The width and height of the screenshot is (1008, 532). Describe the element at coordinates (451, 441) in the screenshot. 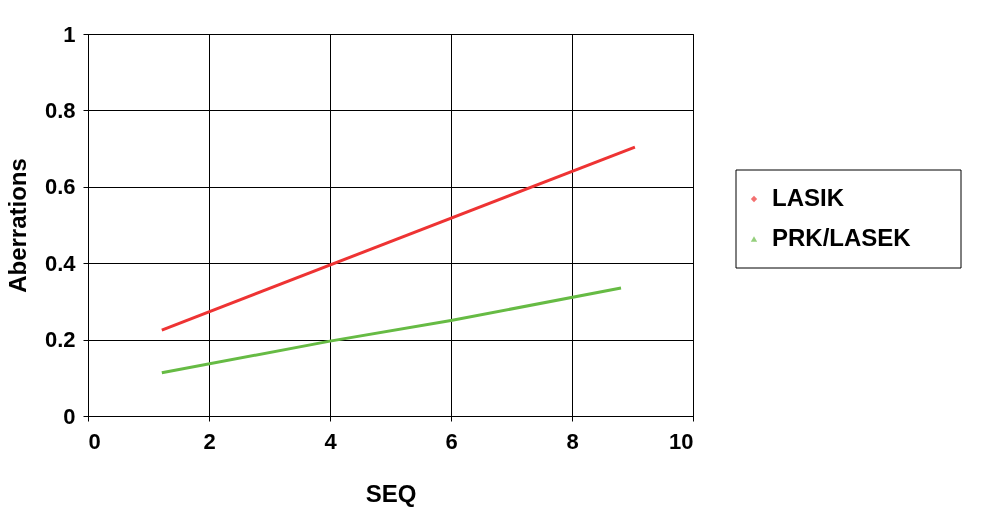

I see `x-tick-label: 6` at that location.